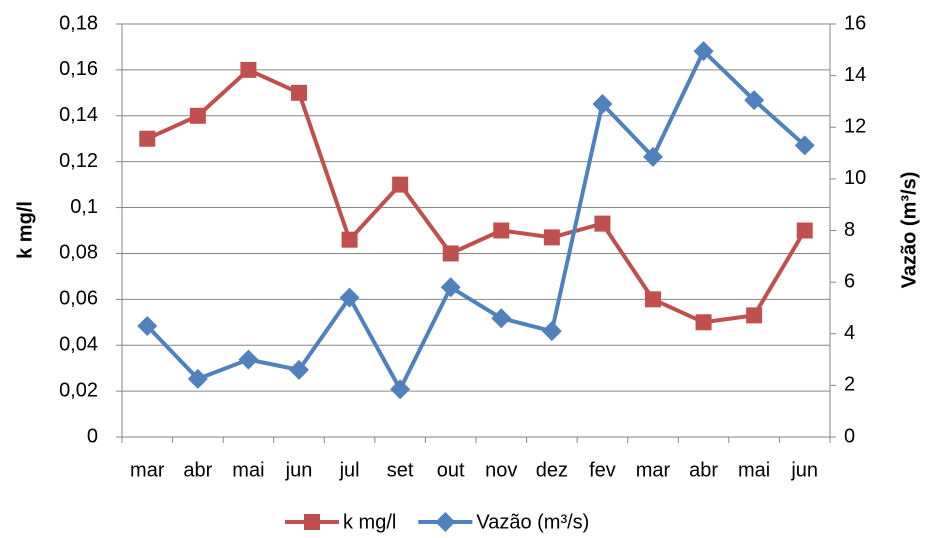 The width and height of the screenshot is (925, 538). Describe the element at coordinates (855, 75) in the screenshot. I see `y2-tick-label: 14` at that location.